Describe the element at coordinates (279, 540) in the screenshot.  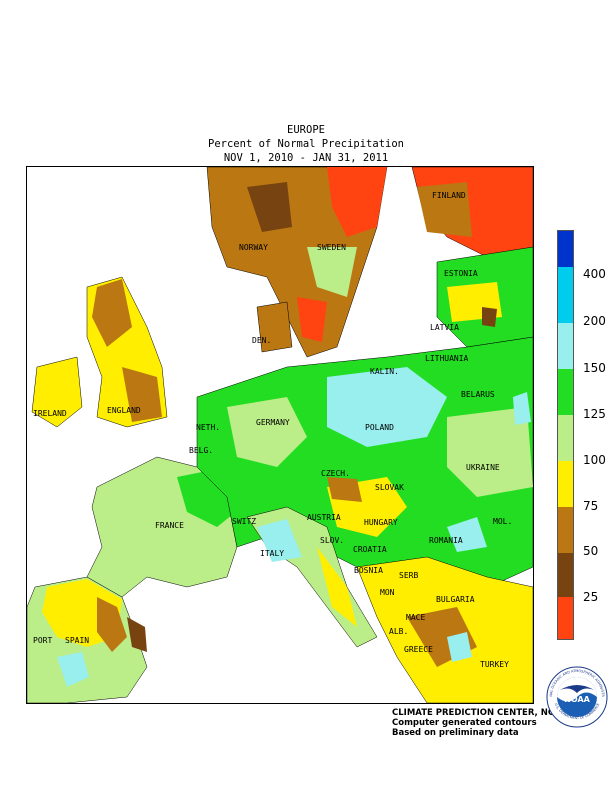
I see `zone-italy-cyan` at that location.